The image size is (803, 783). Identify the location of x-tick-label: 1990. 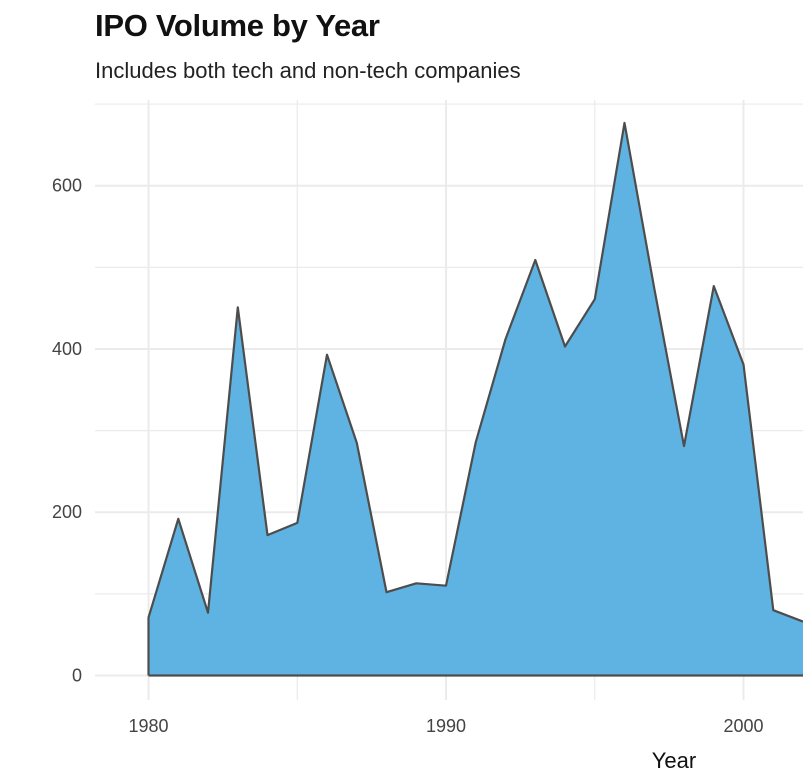
(446, 726).